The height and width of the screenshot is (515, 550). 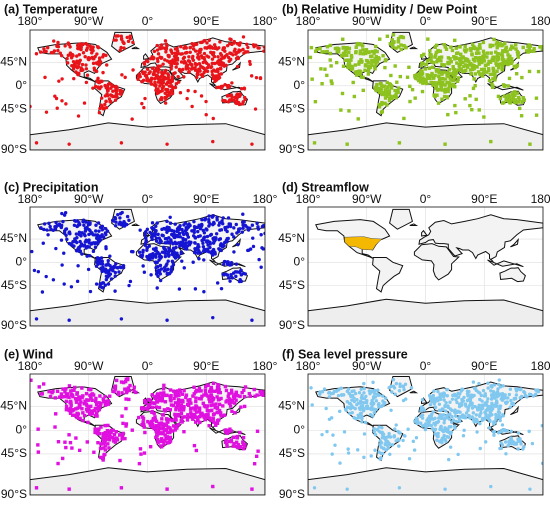 What do you see at coordinates (206, 199) in the screenshot?
I see `lon-tick-label: 90°E` at bounding box center [206, 199].